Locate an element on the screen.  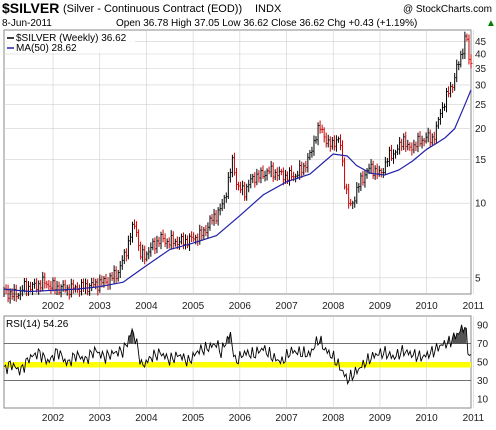
change-arrow-icon: ▲ is located at coordinates (491, 23).